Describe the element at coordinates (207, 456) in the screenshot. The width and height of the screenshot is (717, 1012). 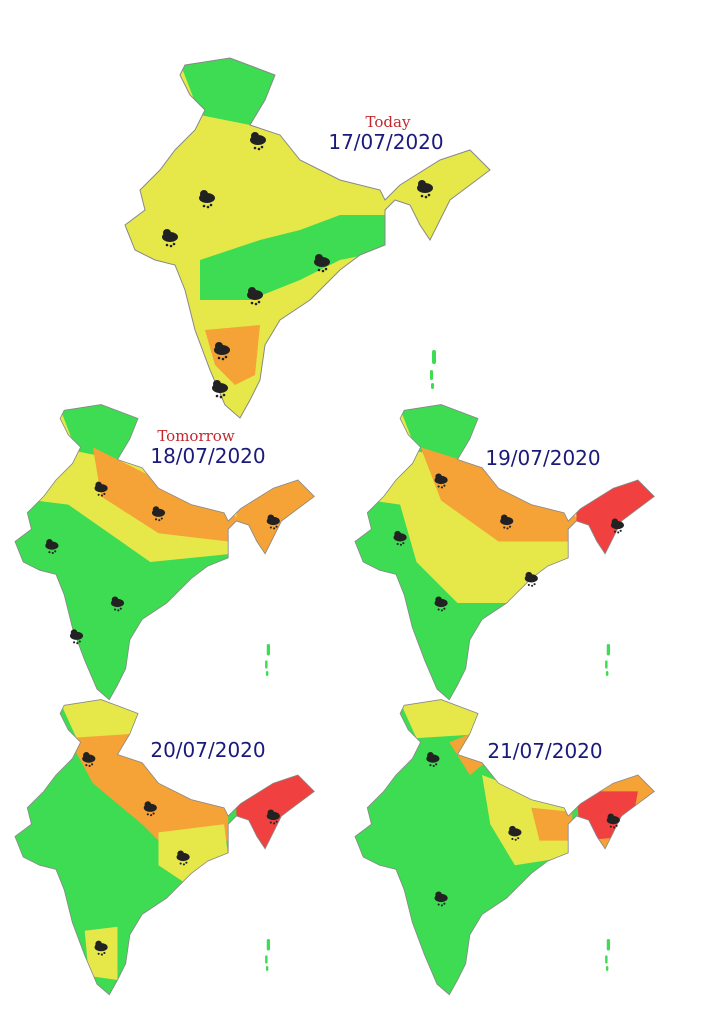
I see `map-date: 18/07/2020` at that location.